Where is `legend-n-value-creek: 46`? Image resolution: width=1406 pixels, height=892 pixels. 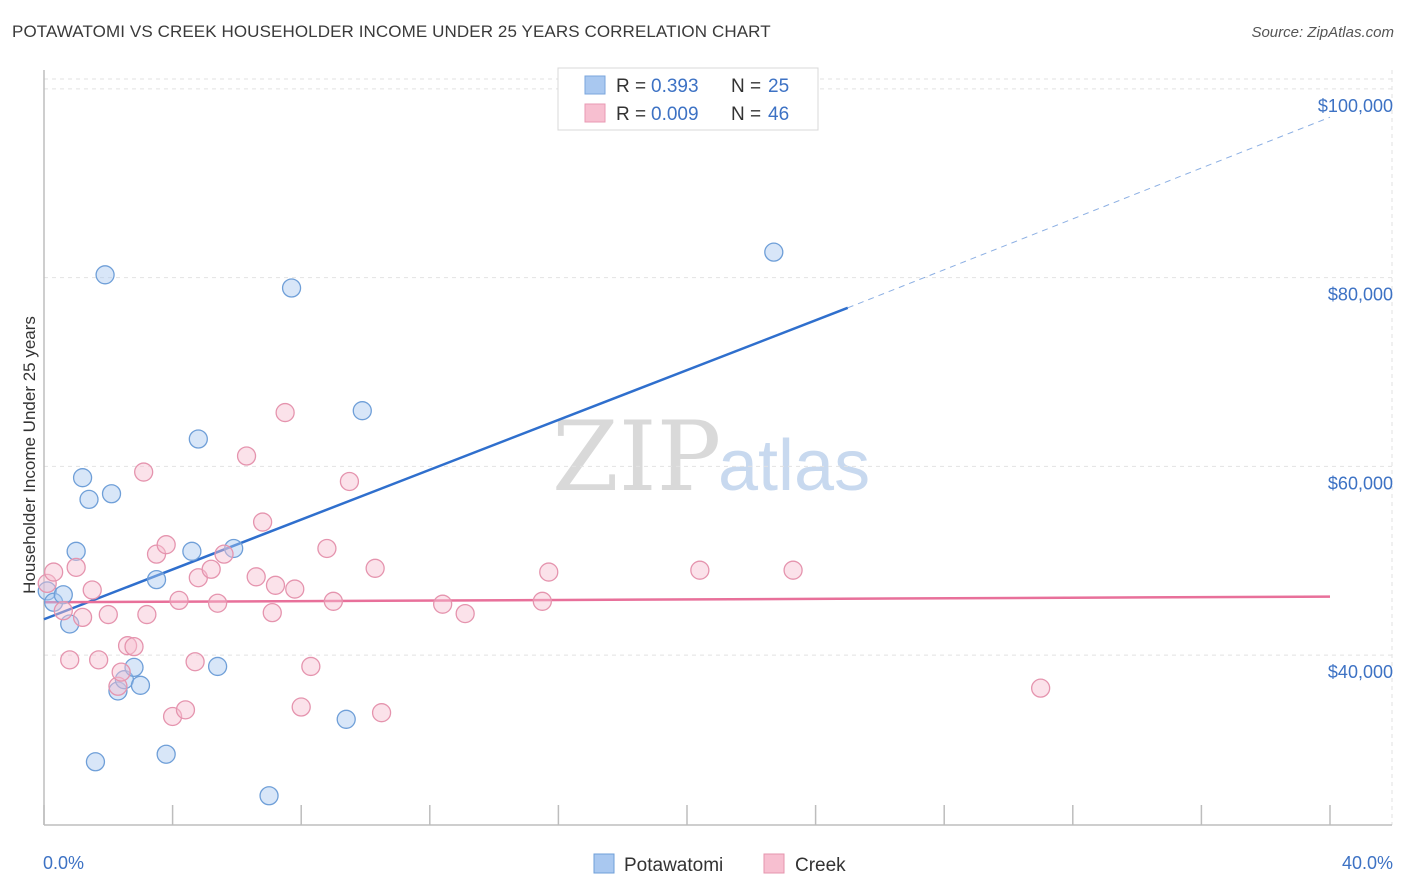 legend-n-value-creek: 46 is located at coordinates (778, 114).